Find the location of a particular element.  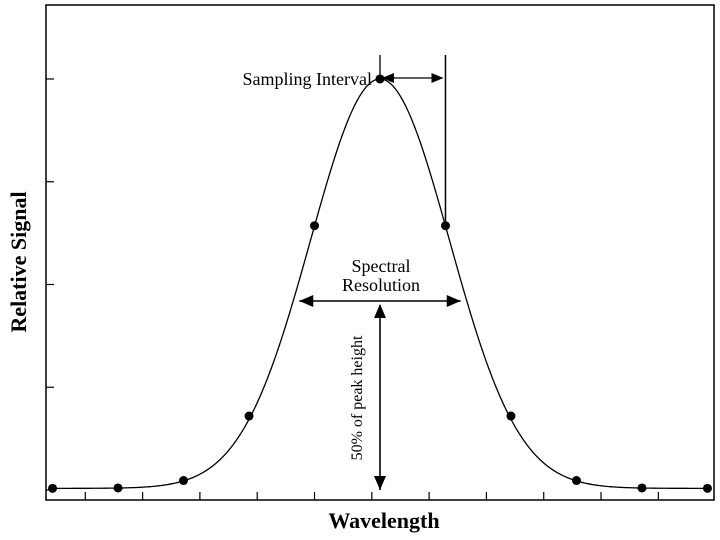

spectral-resolution-label-line1: Spectral is located at coordinates (381, 266).